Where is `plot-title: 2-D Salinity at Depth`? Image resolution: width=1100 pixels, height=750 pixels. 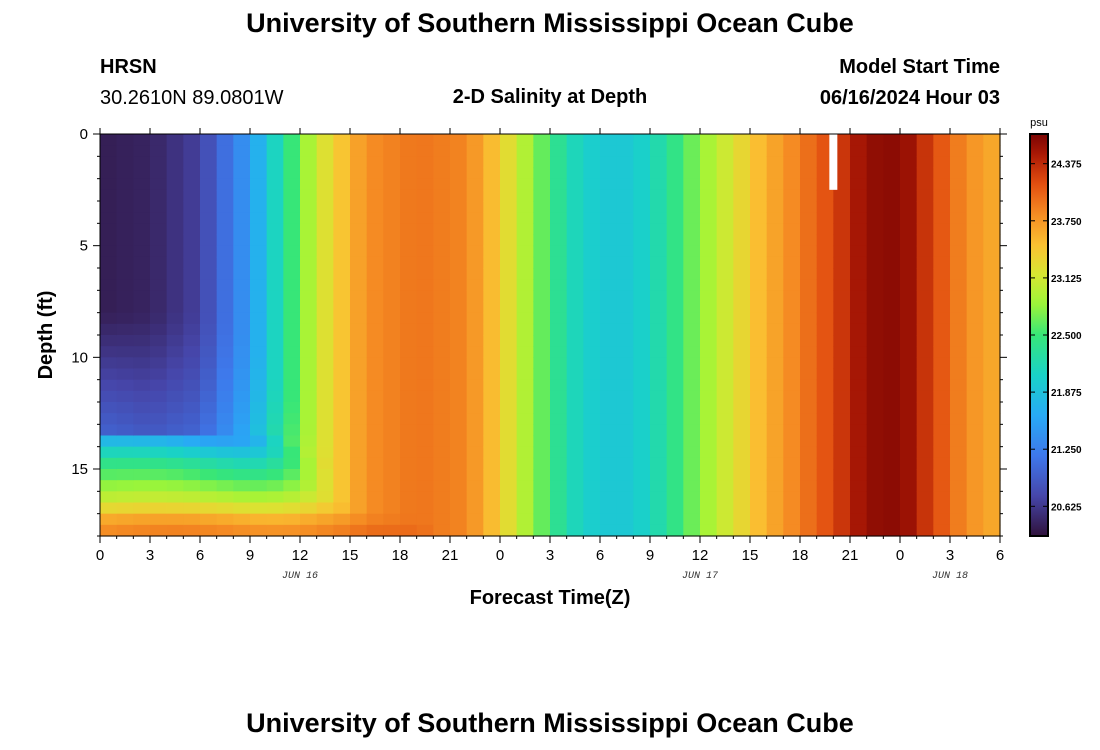
plot-title: 2-D Salinity at Depth is located at coordinates (550, 97).